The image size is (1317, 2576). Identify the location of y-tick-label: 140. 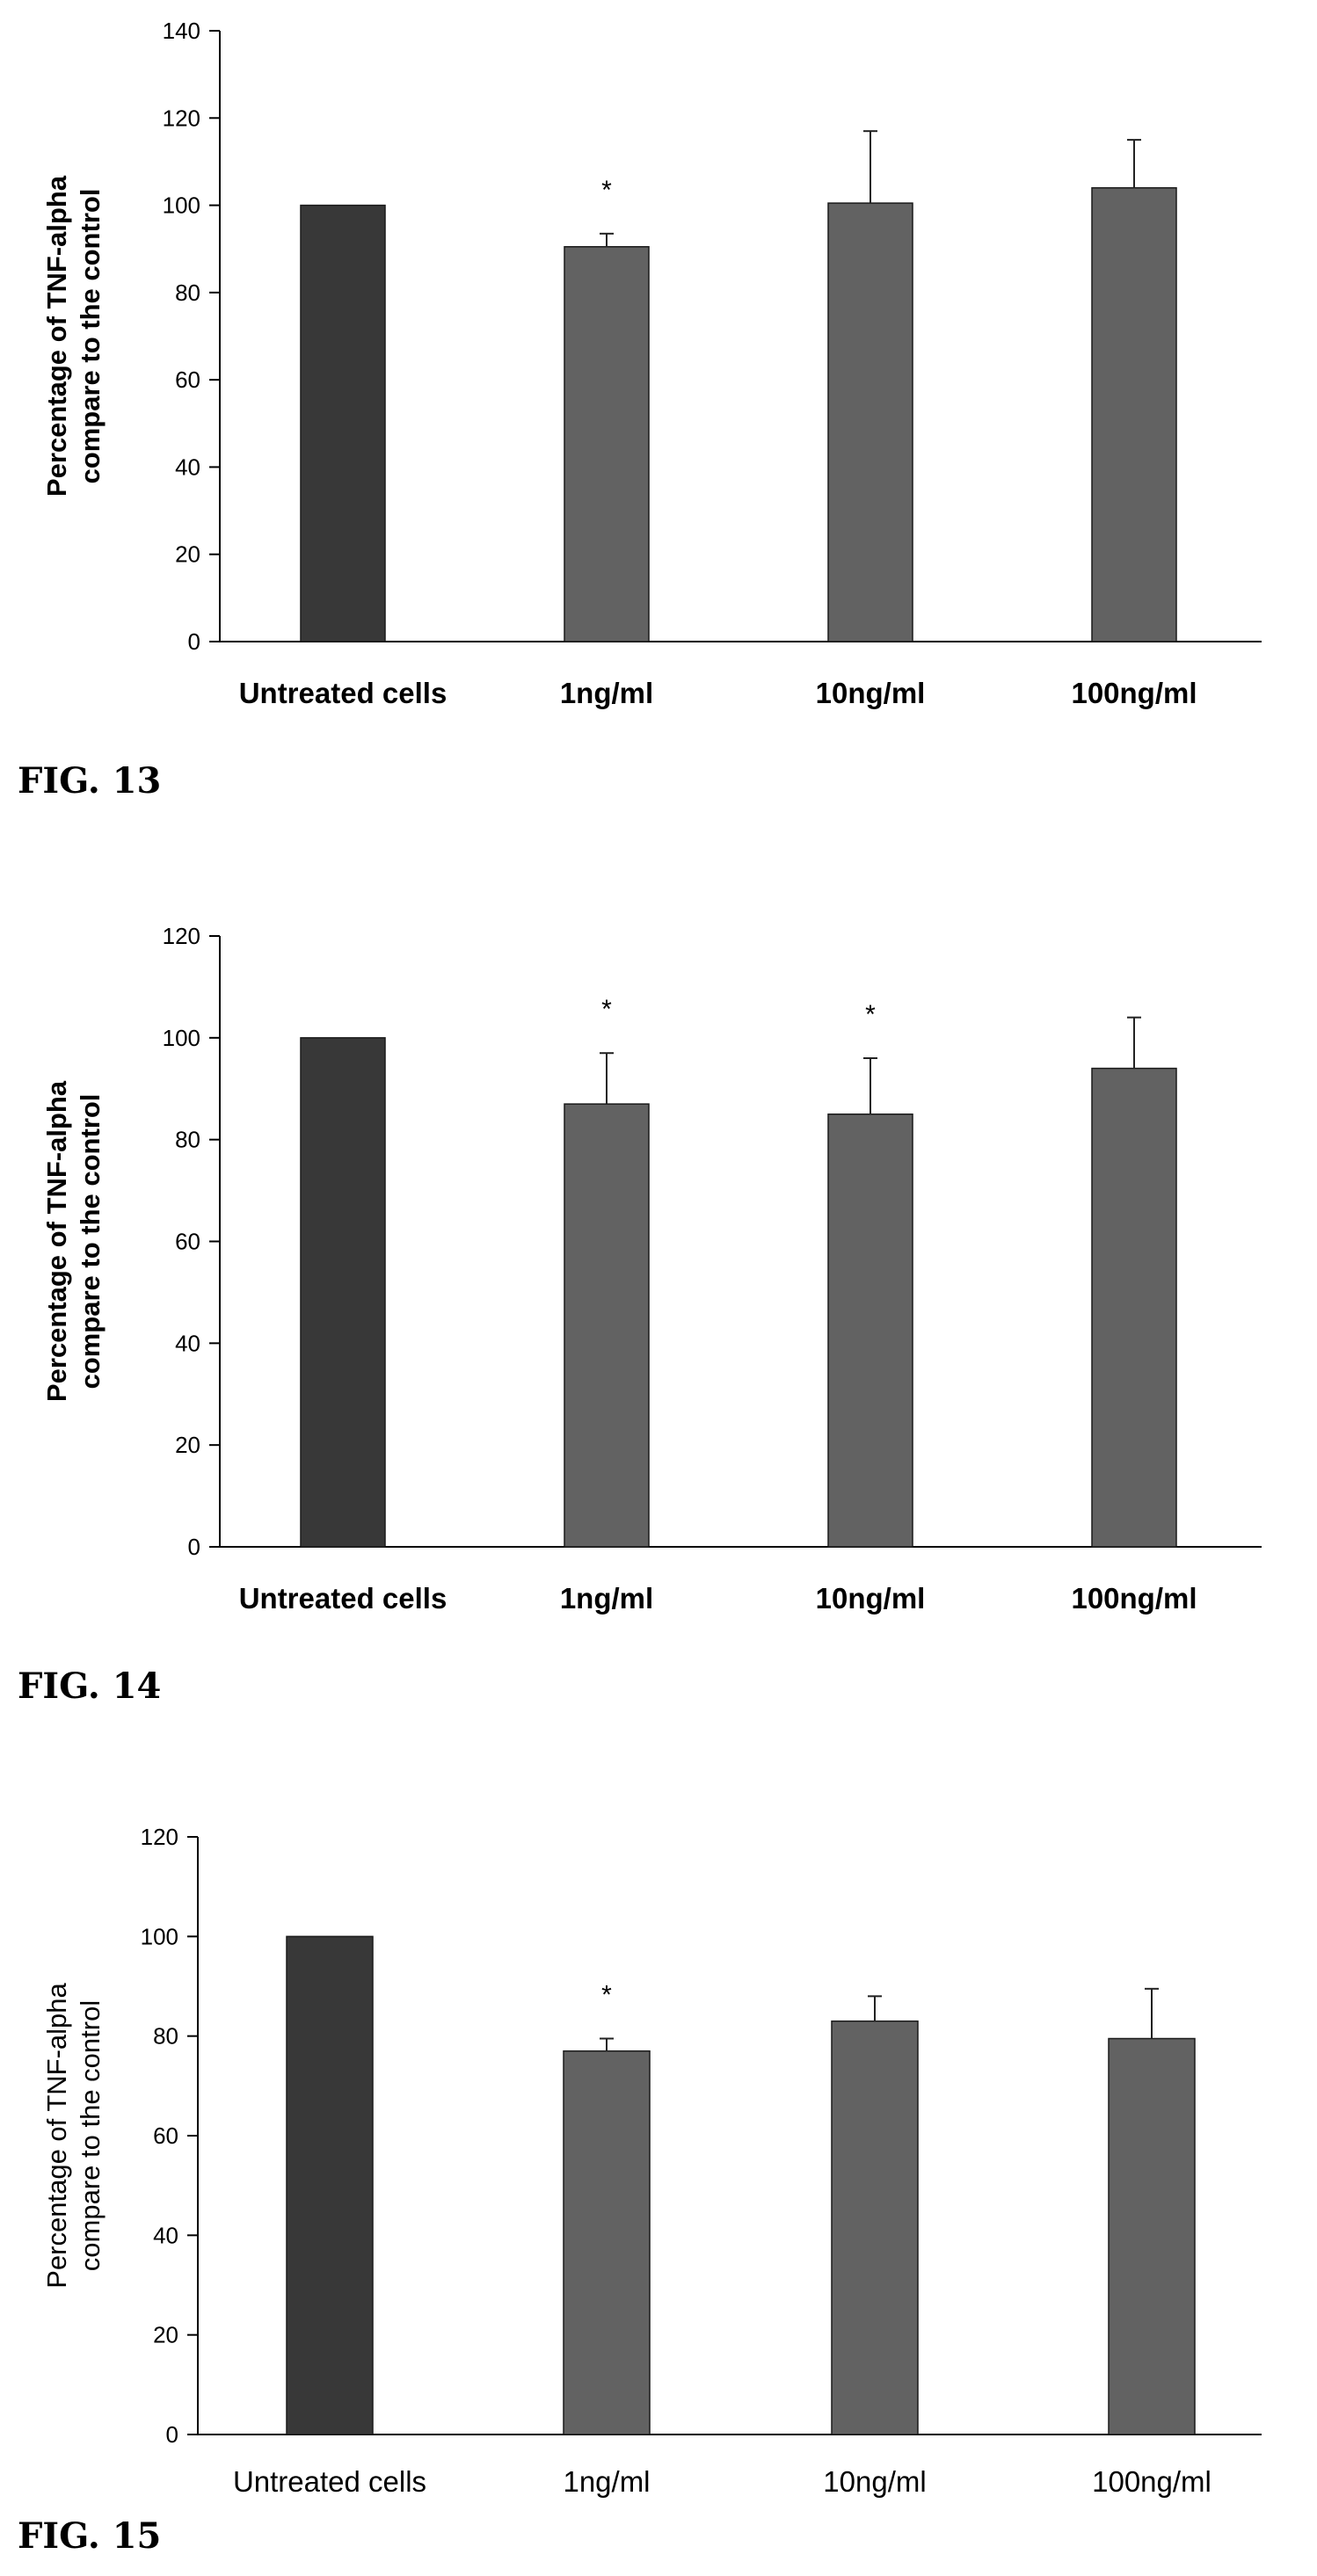
(181, 31).